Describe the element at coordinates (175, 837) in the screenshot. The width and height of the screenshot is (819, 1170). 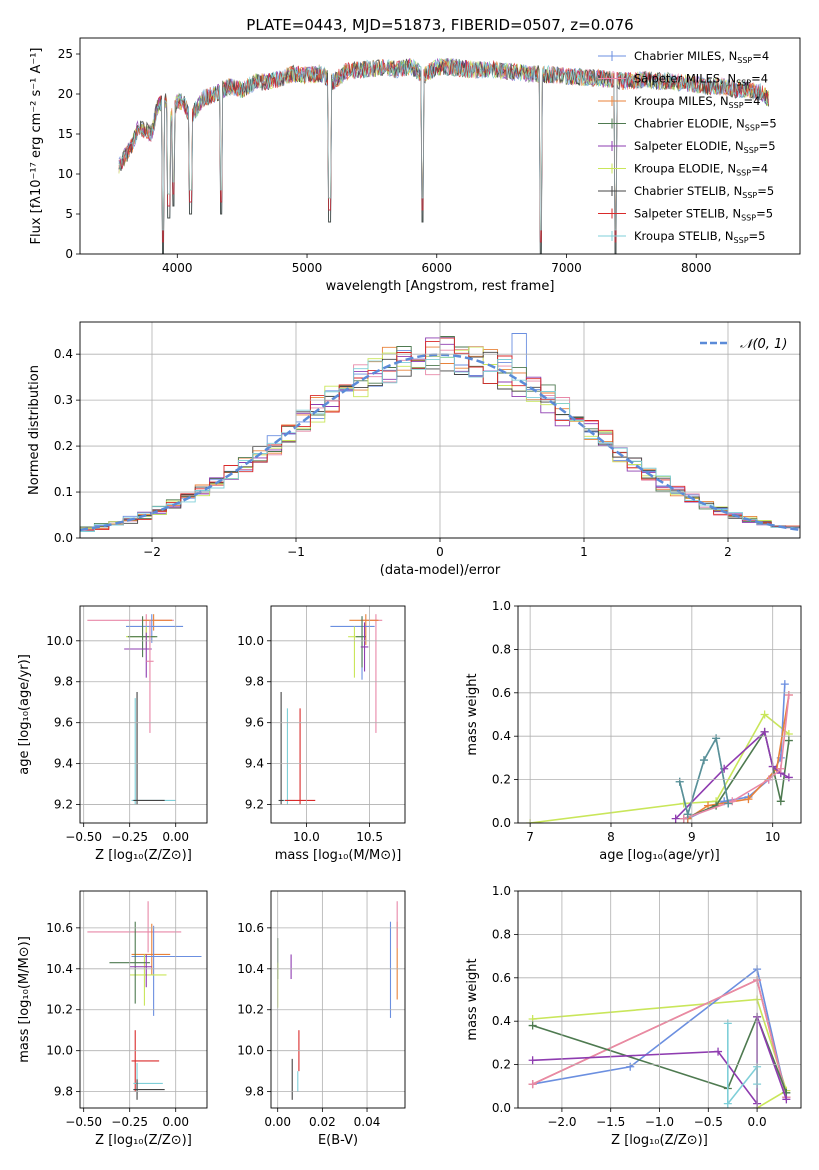
I see `x-tick-label: 0.00` at that location.